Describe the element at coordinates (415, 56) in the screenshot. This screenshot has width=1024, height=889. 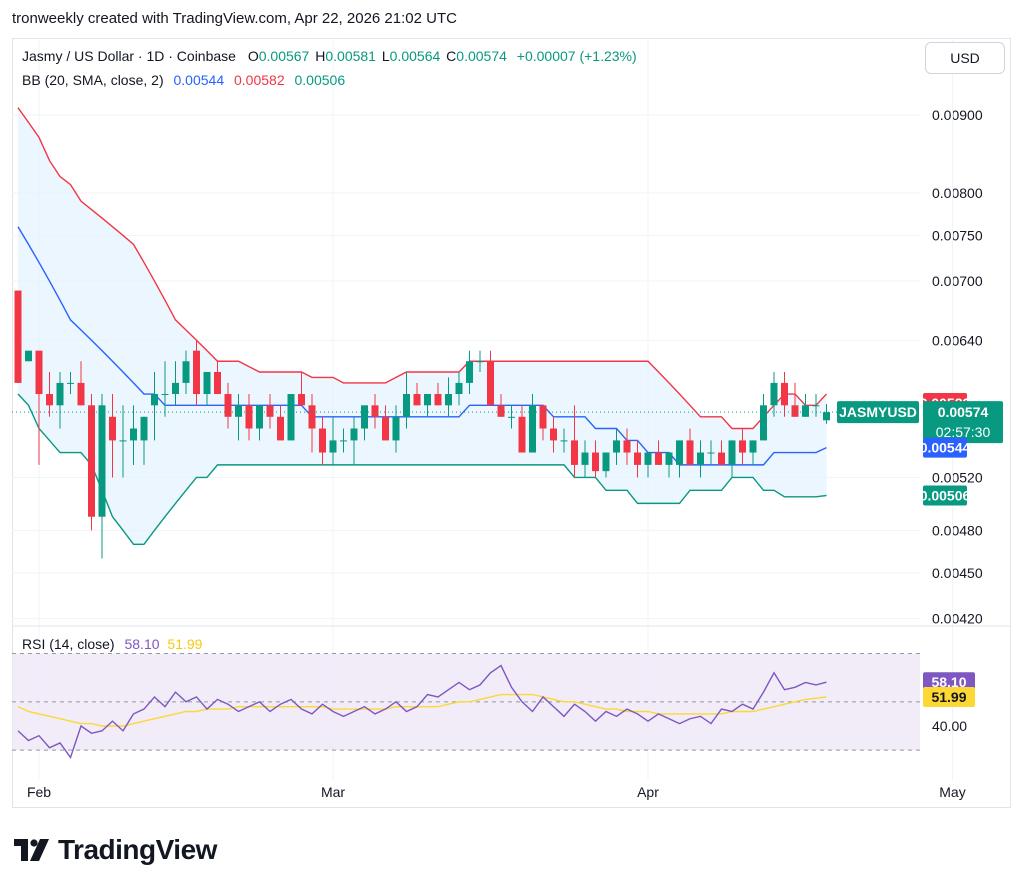
I see `low-value: 0.00564` at that location.